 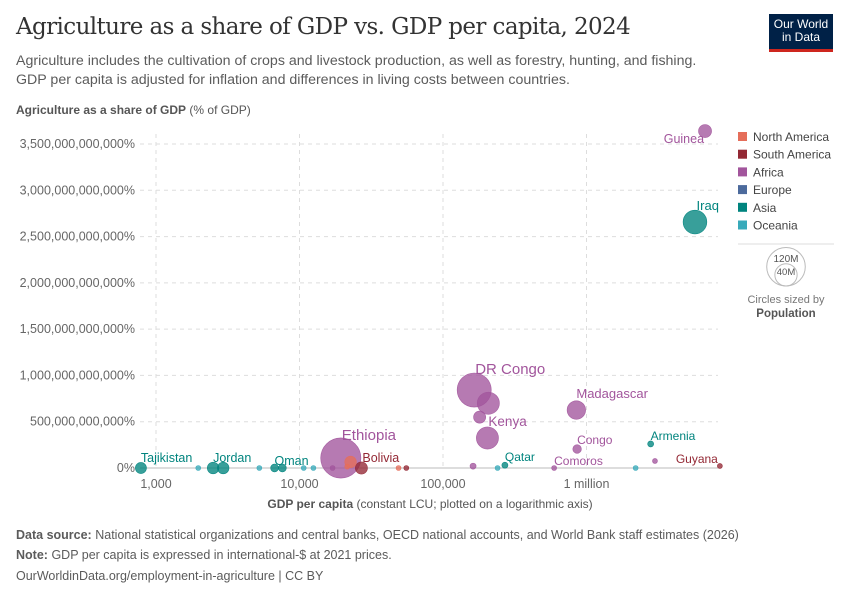 I want to click on point-label: Jordan, so click(x=232, y=458).